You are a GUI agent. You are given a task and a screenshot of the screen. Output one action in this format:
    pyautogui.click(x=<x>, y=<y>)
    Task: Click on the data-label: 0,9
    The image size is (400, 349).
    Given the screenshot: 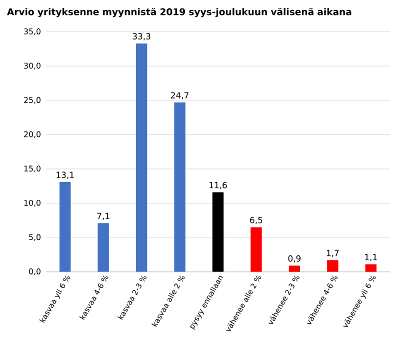 What is the action you would take?
    pyautogui.click(x=294, y=259)
    